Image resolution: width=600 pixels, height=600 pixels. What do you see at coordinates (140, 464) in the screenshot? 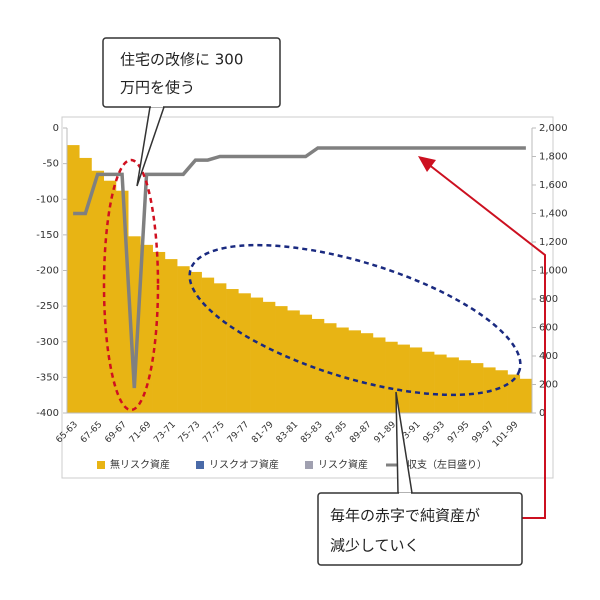
I see `legend-label: 無リスク資産` at bounding box center [140, 464].